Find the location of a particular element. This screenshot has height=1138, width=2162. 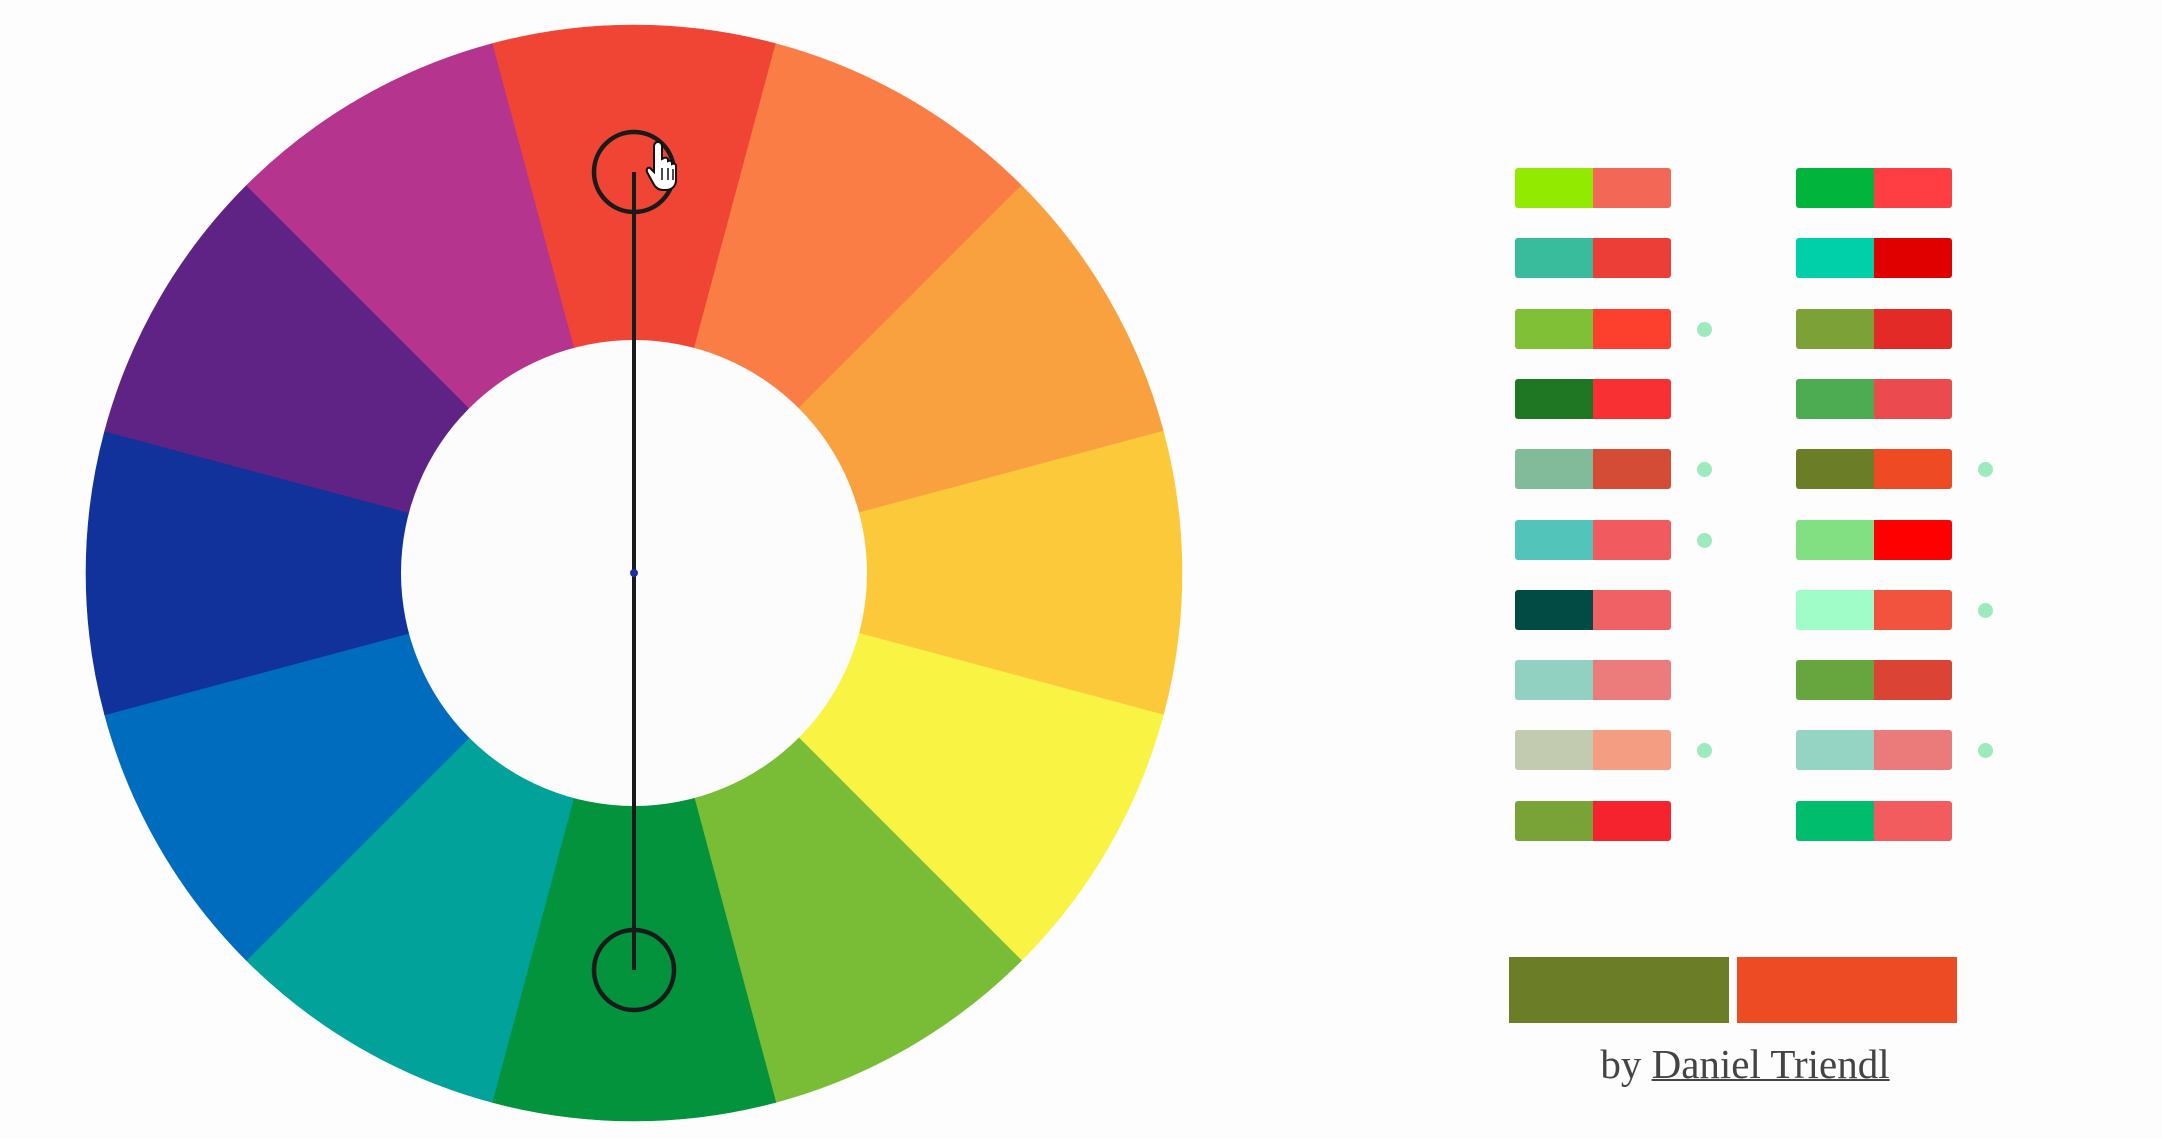

bottom-selector-handle is located at coordinates (634, 970).